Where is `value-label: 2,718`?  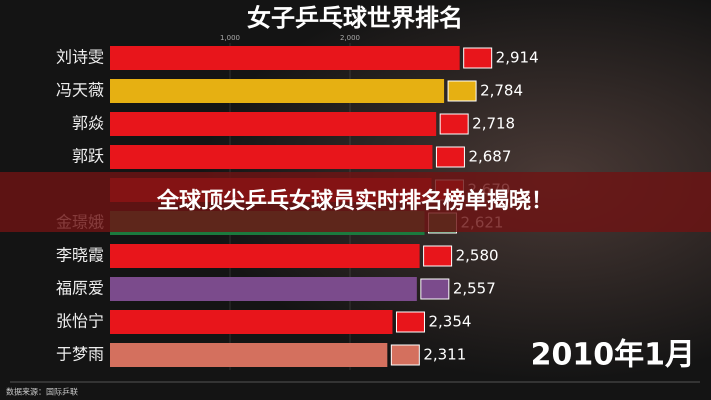
value-label: 2,718 is located at coordinates (493, 124).